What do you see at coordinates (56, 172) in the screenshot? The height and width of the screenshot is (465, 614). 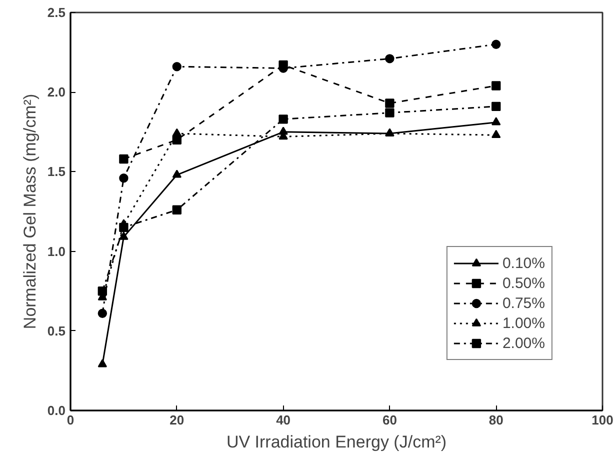 I see `y-tick-label: 1.5` at bounding box center [56, 172].